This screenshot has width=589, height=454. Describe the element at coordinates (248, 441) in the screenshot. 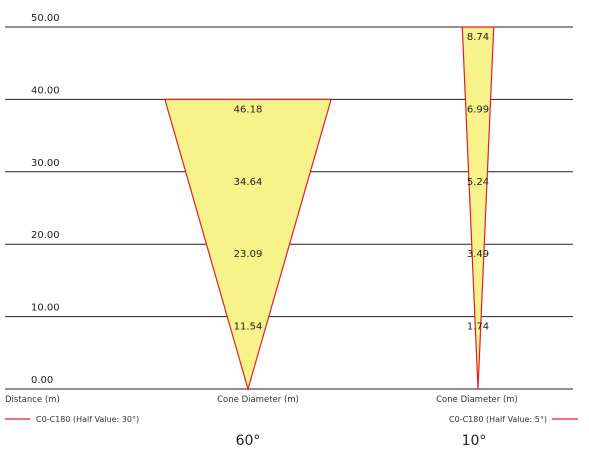

I see `cone-60-angle-label: 60°` at that location.